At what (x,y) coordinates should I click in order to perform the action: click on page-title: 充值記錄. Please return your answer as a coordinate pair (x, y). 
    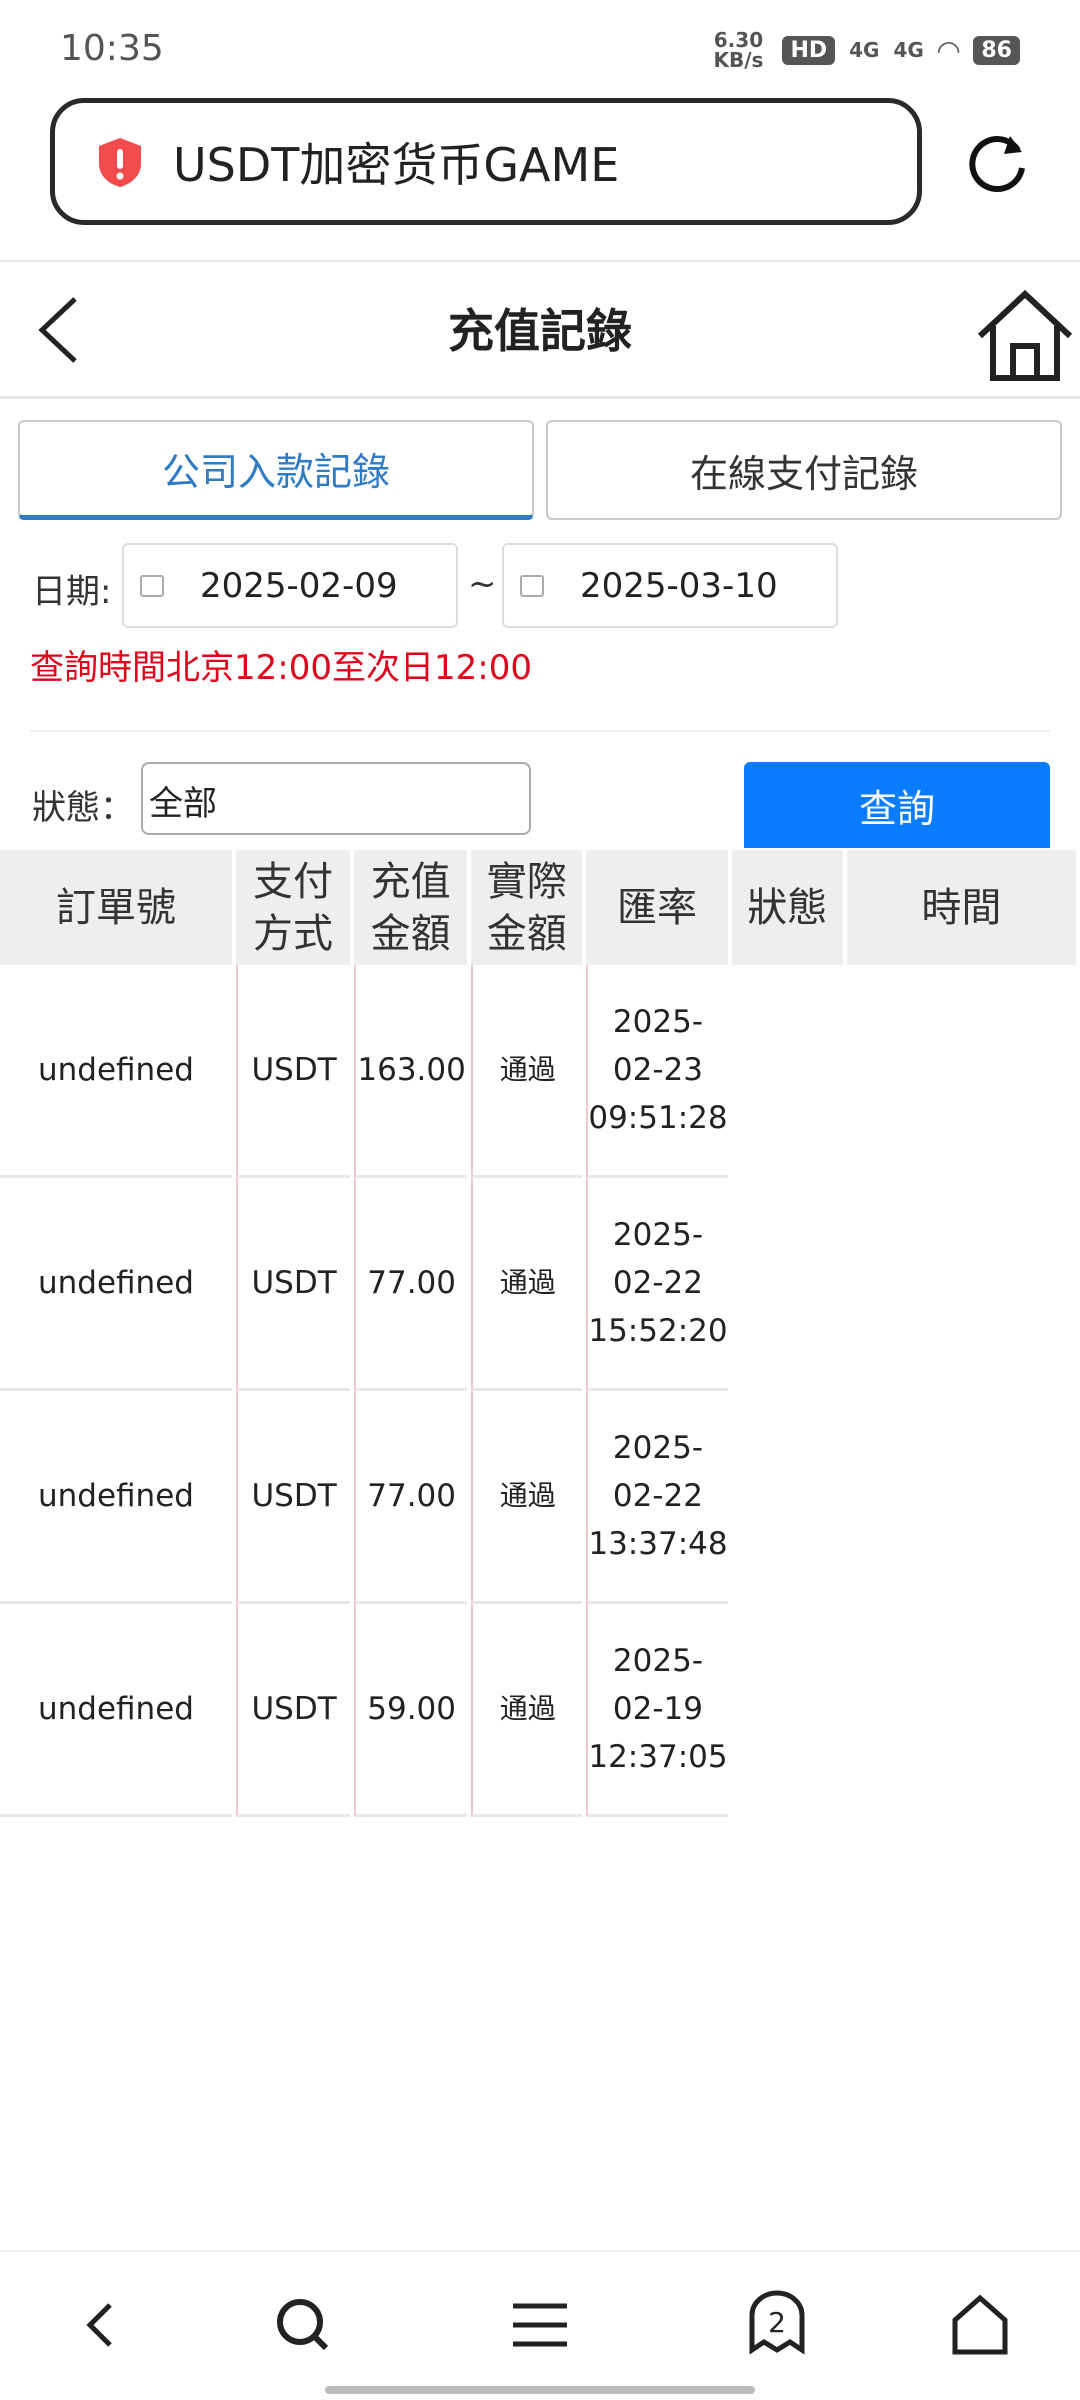
    Looking at the image, I should click on (540, 331).